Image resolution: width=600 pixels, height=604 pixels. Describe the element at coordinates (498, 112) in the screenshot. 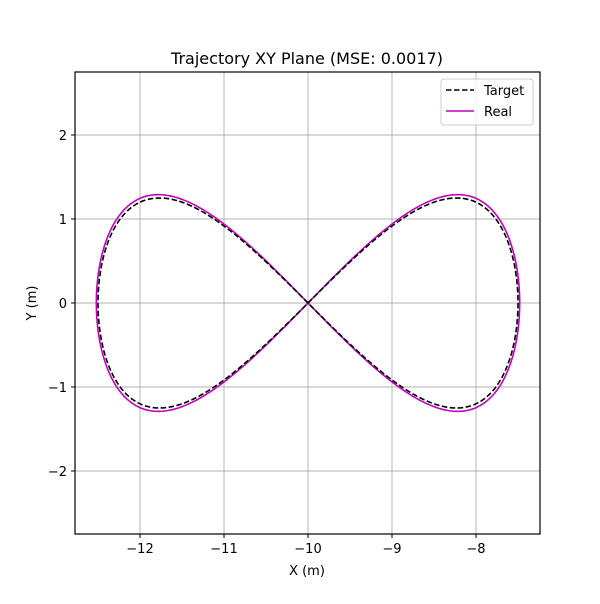

I see `legend-real-label: Real` at that location.